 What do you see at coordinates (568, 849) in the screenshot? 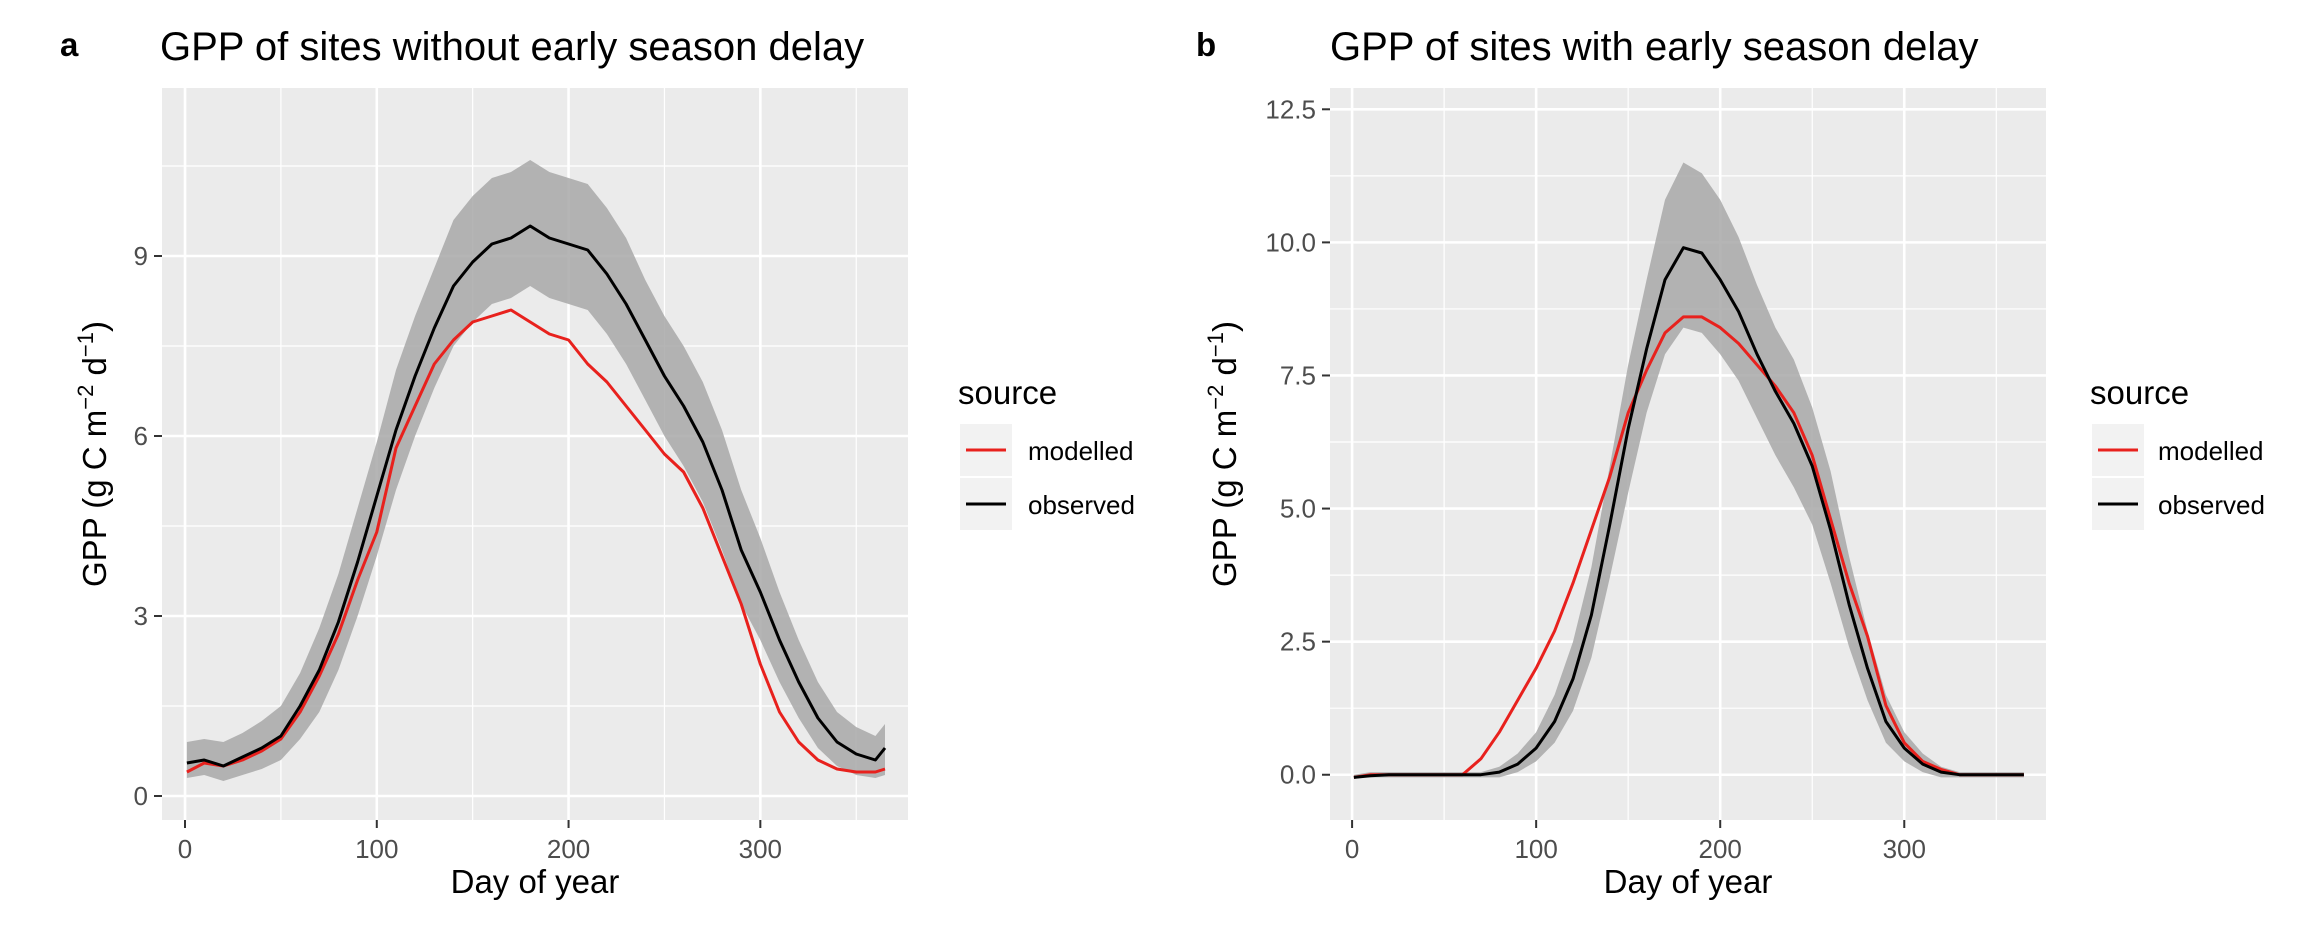
I see `panel-a-x-tick-label: 200` at bounding box center [568, 849].